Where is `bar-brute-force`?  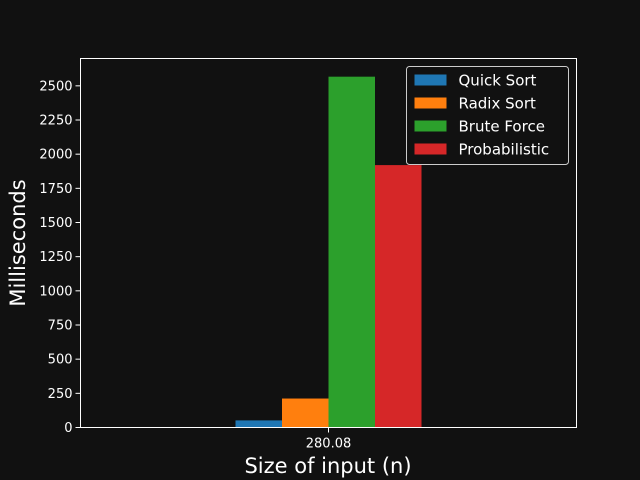
bar-brute-force is located at coordinates (351, 252).